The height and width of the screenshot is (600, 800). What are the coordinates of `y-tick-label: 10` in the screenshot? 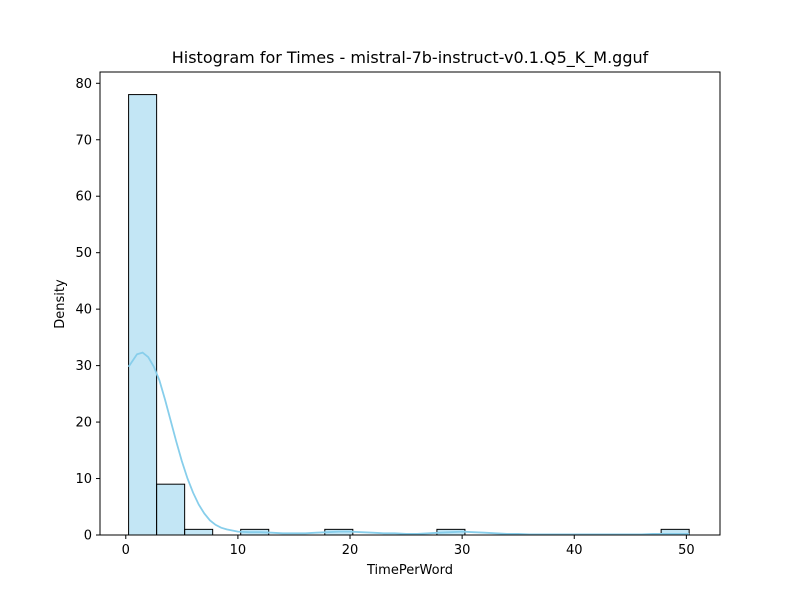 It's located at (83, 479).